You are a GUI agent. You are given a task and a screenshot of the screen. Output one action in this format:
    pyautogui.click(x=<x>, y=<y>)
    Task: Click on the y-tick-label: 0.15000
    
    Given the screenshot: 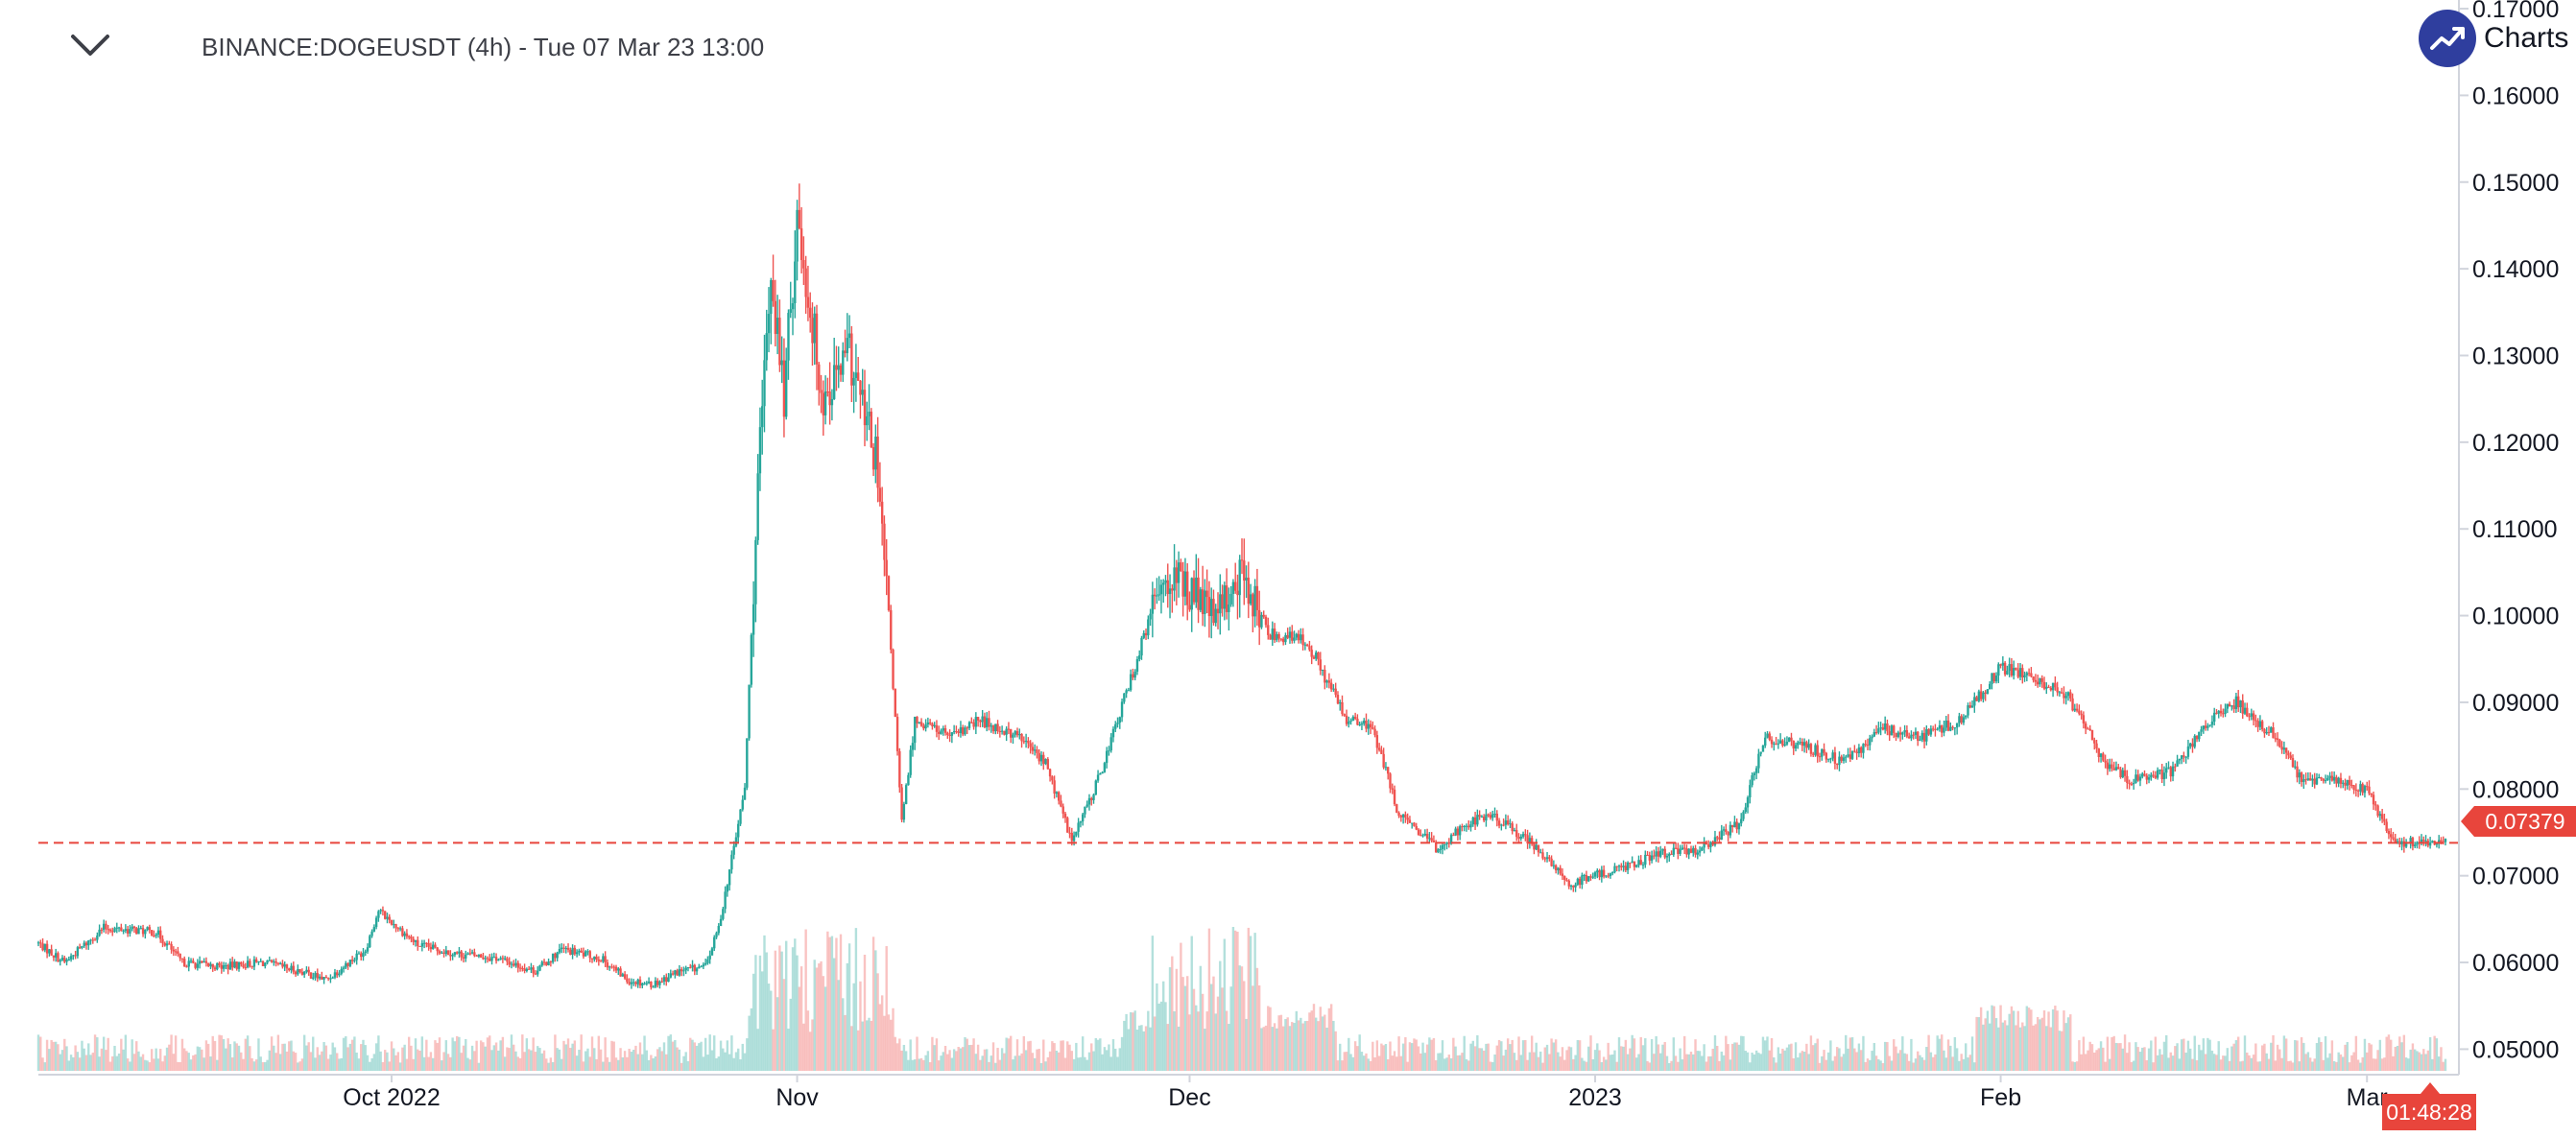 What is the action you would take?
    pyautogui.click(x=2515, y=183)
    